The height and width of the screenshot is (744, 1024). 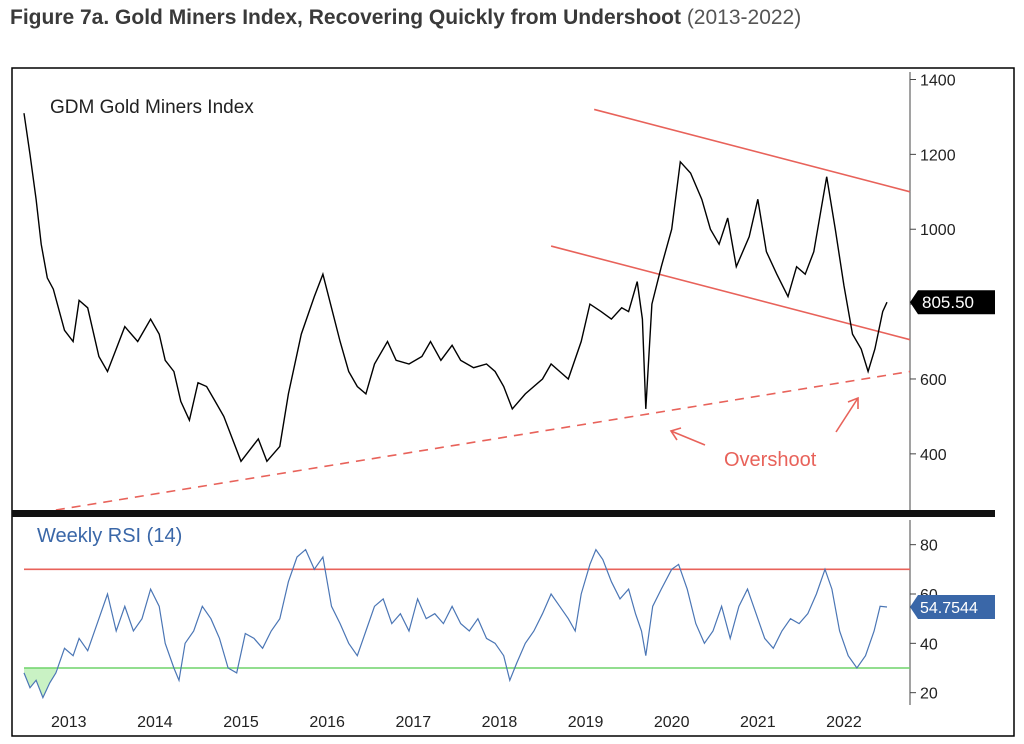 What do you see at coordinates (929, 546) in the screenshot?
I see `rsi-tick-label: 80` at bounding box center [929, 546].